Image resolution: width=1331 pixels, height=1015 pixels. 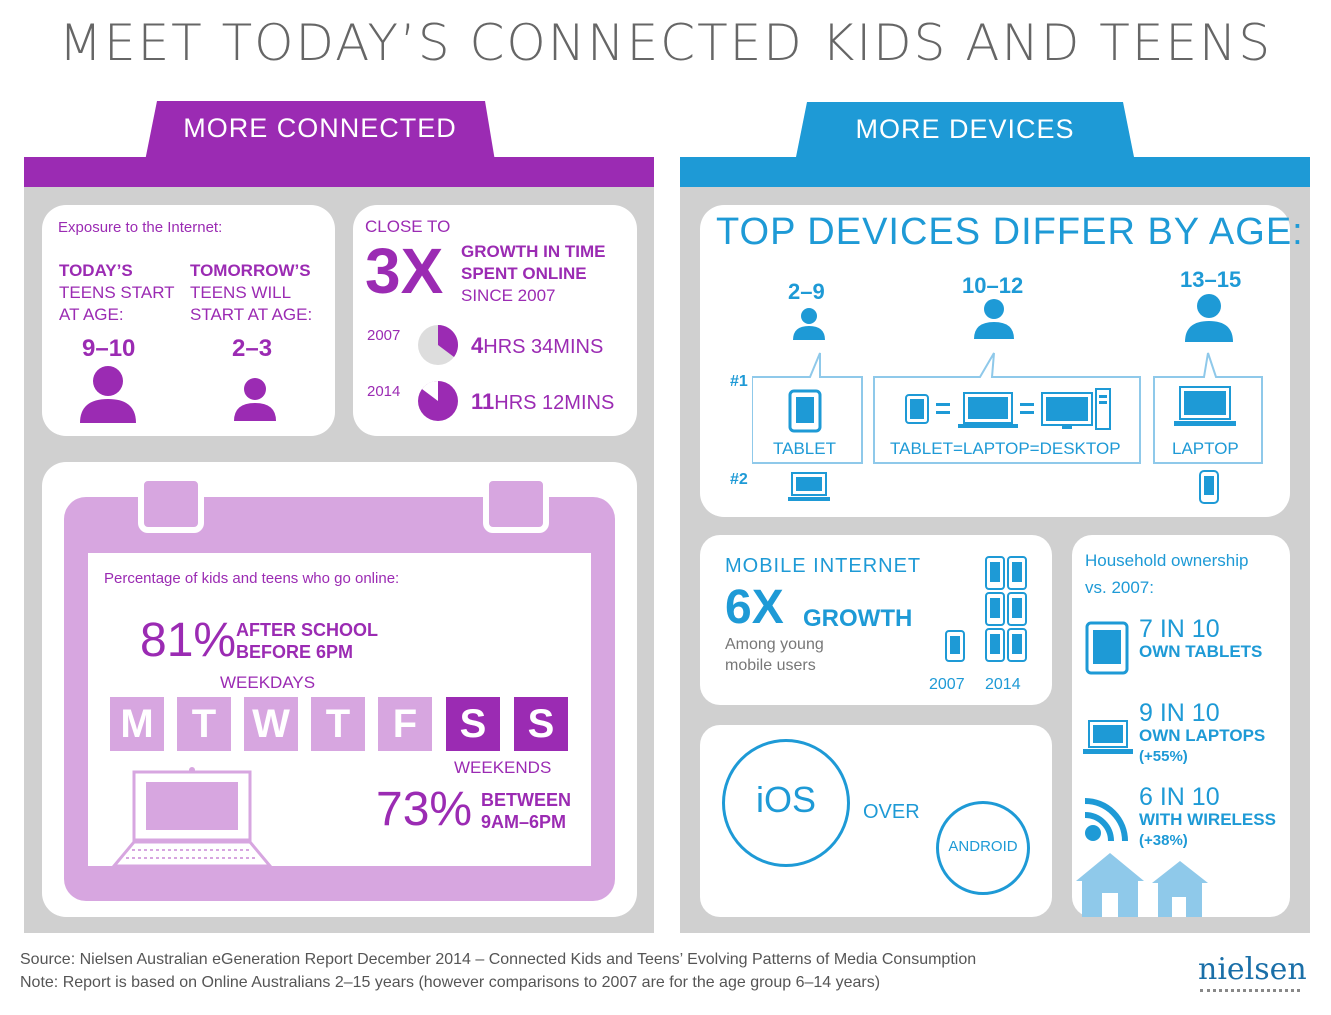 What do you see at coordinates (117, 292) in the screenshot?
I see `today-text-1: TEENS START` at bounding box center [117, 292].